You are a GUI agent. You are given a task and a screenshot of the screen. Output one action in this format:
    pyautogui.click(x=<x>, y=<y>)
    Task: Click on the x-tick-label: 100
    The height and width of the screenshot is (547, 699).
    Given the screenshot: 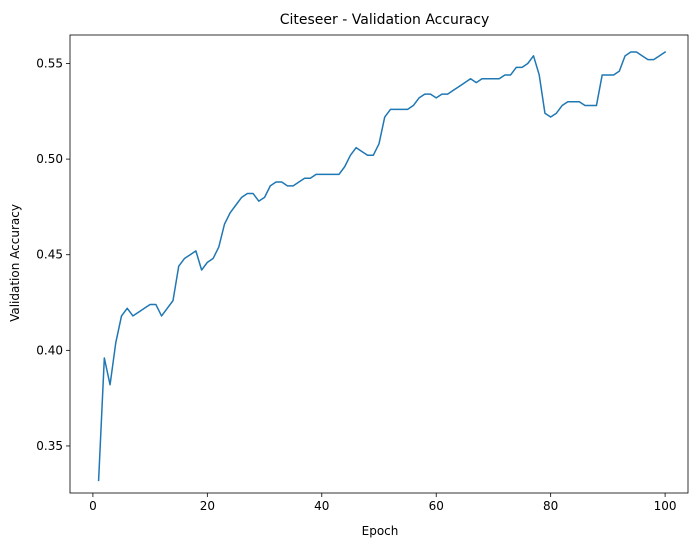 What is the action you would take?
    pyautogui.click(x=665, y=506)
    